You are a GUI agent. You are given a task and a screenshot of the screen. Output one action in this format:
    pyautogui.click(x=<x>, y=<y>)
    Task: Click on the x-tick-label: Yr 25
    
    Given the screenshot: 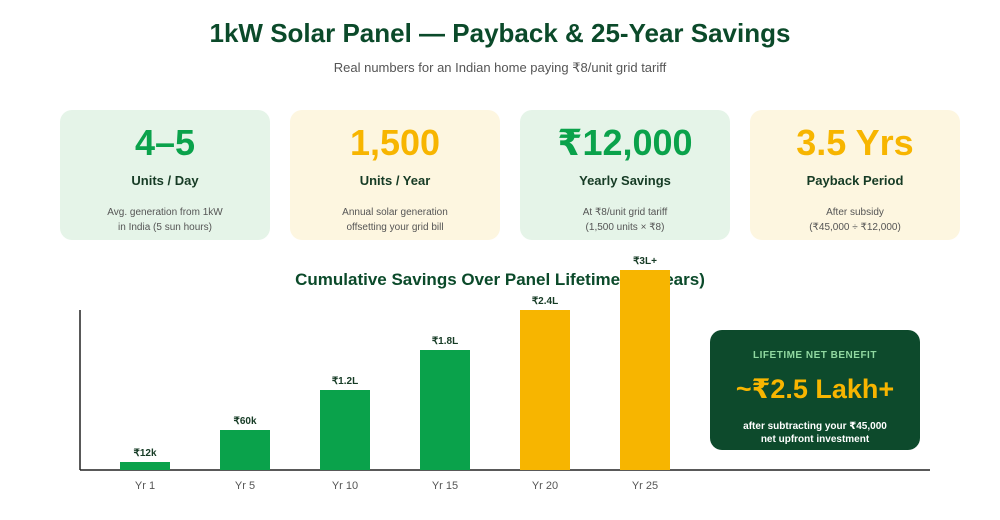 What is the action you would take?
    pyautogui.click(x=645, y=486)
    